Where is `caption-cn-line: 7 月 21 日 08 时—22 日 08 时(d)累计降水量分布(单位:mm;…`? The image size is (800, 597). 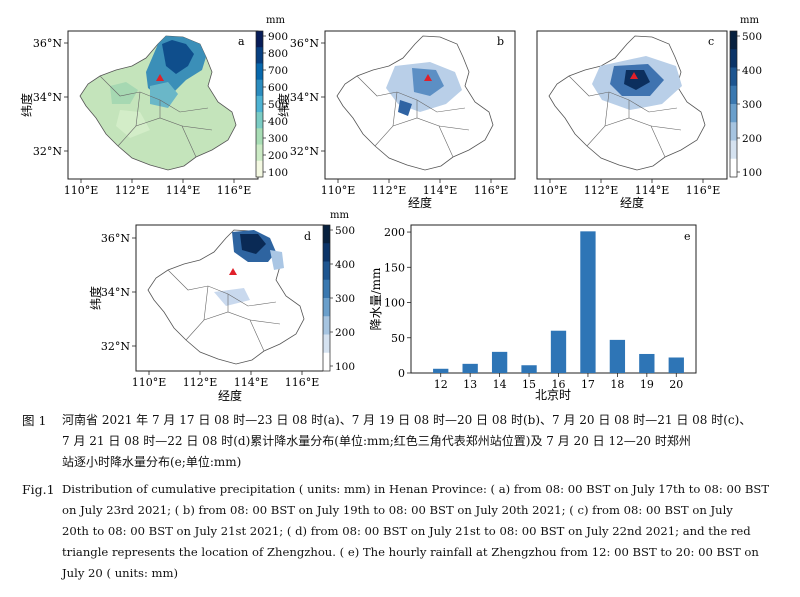 caption-cn-line: 7 月 21 日 08 时—22 日 08 时(d)累计降水量分布(单位:mm;… is located at coordinates (376, 441).